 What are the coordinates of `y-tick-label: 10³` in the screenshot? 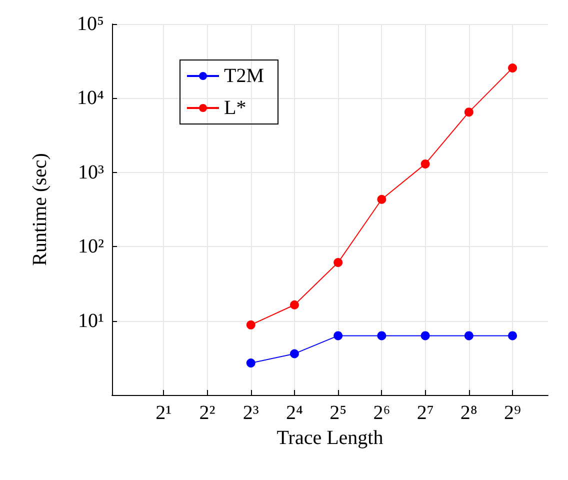 It's located at (91, 172).